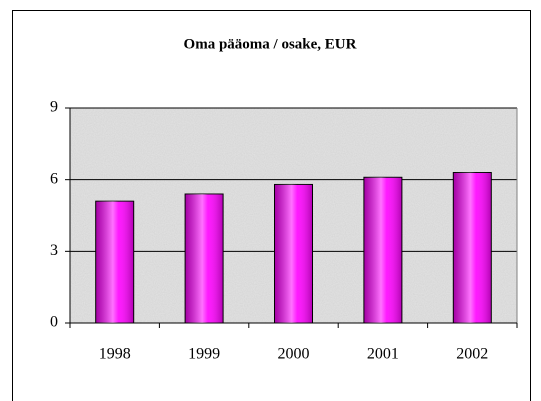 The width and height of the screenshot is (541, 401). What do you see at coordinates (204, 354) in the screenshot?
I see `x-tick-label: 1999` at bounding box center [204, 354].